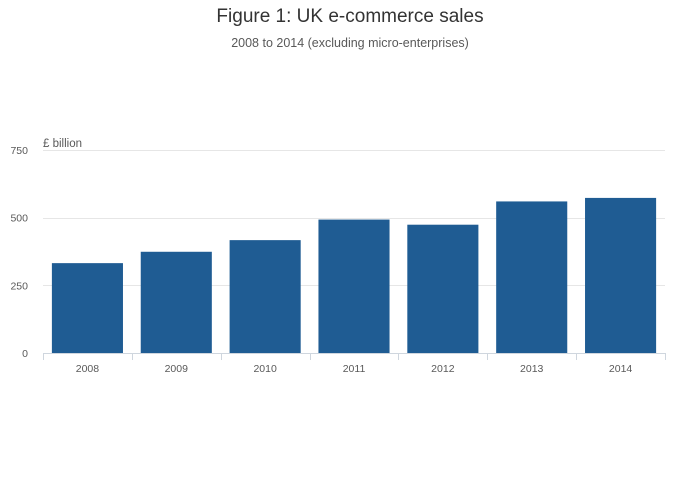 The image size is (700, 502). Describe the element at coordinates (19, 151) in the screenshot. I see `y-tick-label: 750` at that location.